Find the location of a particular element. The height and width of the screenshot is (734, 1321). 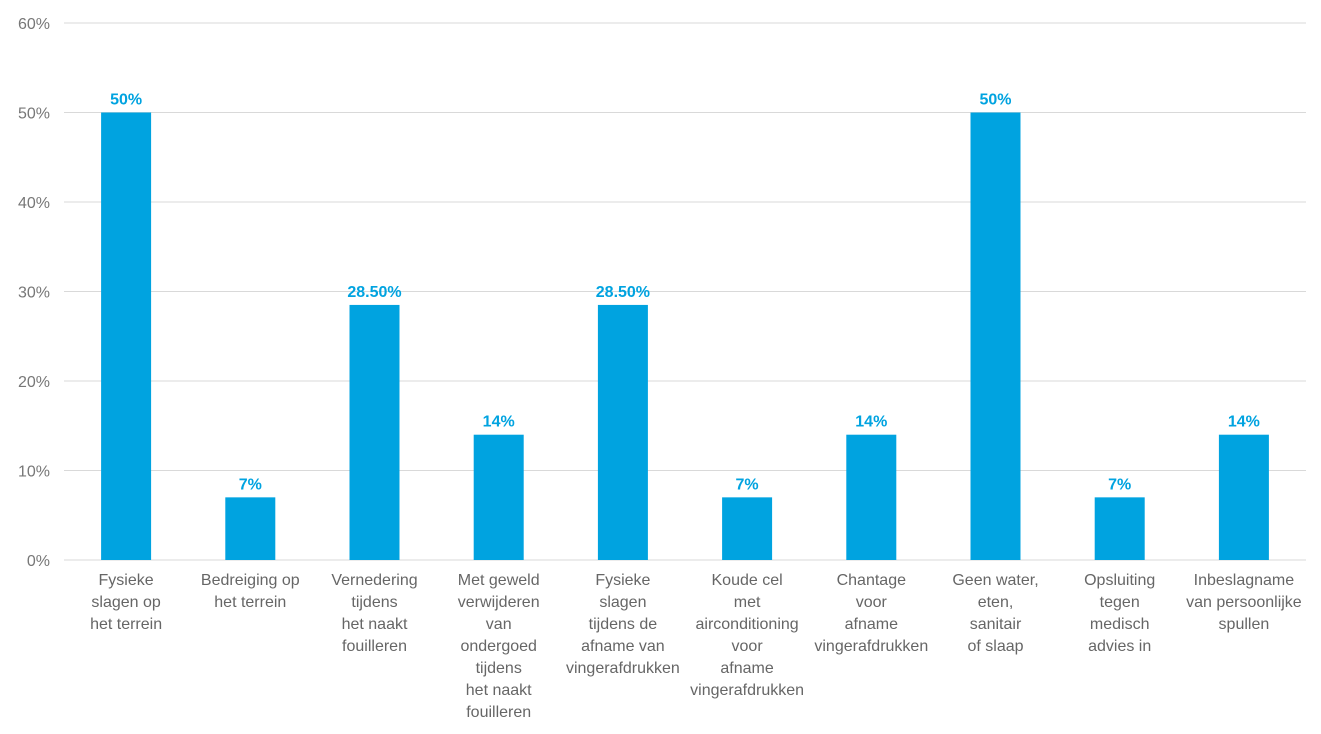

y-tick-label: 30% is located at coordinates (34, 293).